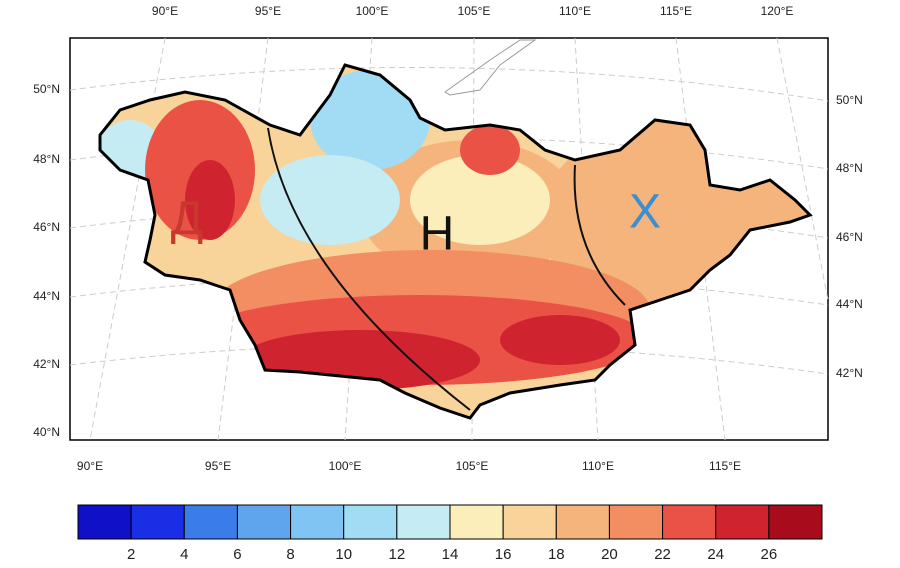  I want to click on region-label: Х, so click(645, 212).